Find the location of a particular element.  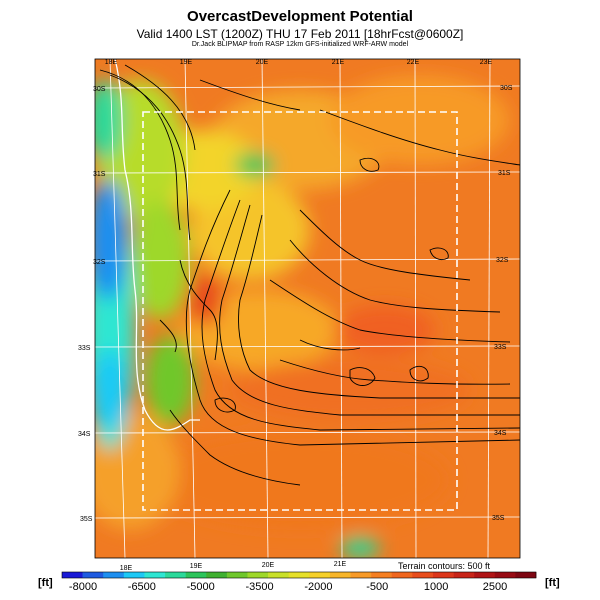

map-title: OvercastDevelopment Potential is located at coordinates (300, 16).